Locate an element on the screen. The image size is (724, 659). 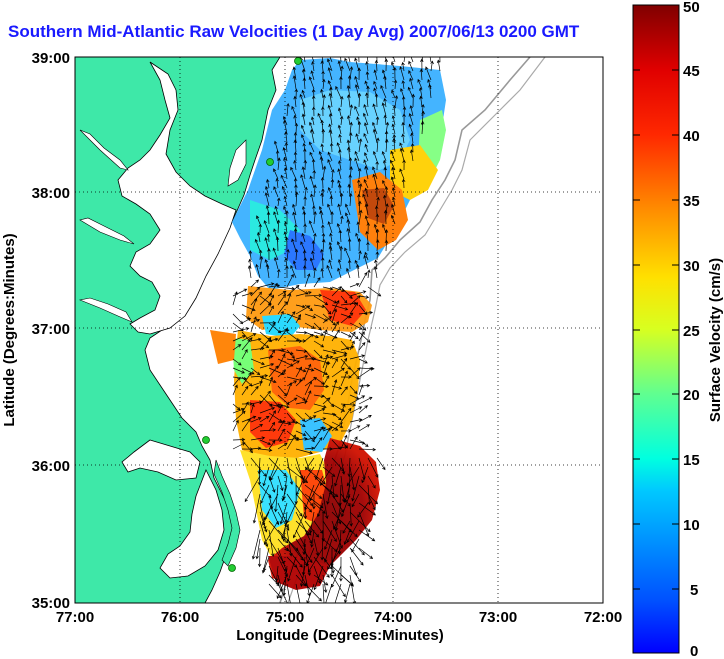
potomac-river is located at coordinates (104, 150).